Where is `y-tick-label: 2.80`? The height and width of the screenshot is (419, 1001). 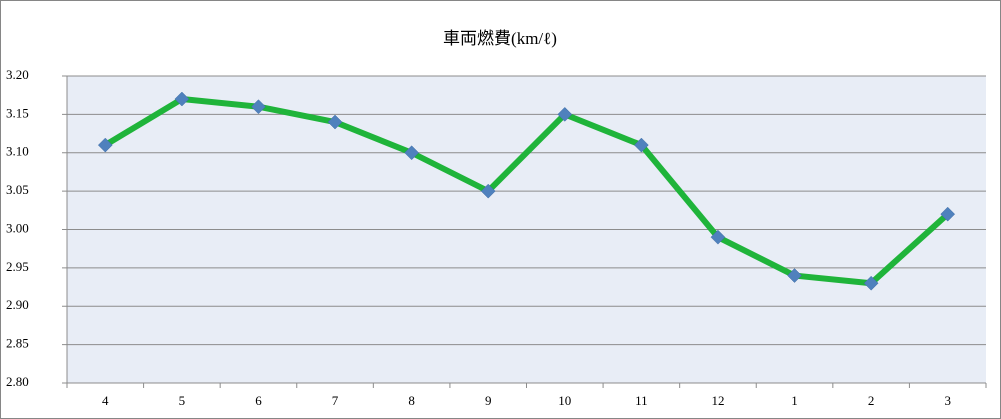
y-tick-label: 2.80 is located at coordinates (17, 381).